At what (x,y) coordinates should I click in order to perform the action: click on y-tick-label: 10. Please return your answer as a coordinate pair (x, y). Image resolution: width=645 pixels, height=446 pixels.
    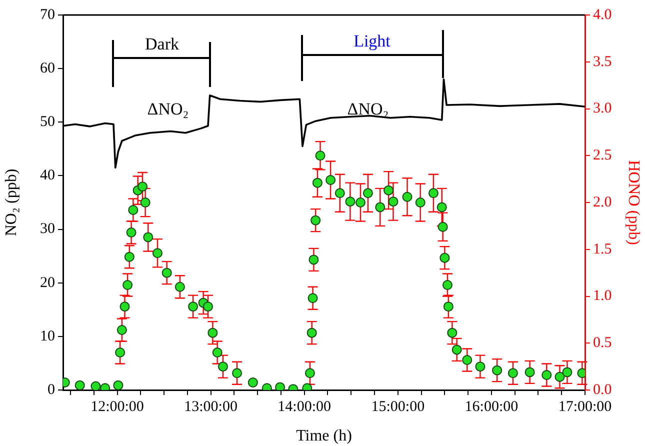
    Looking at the image, I should click on (47, 336).